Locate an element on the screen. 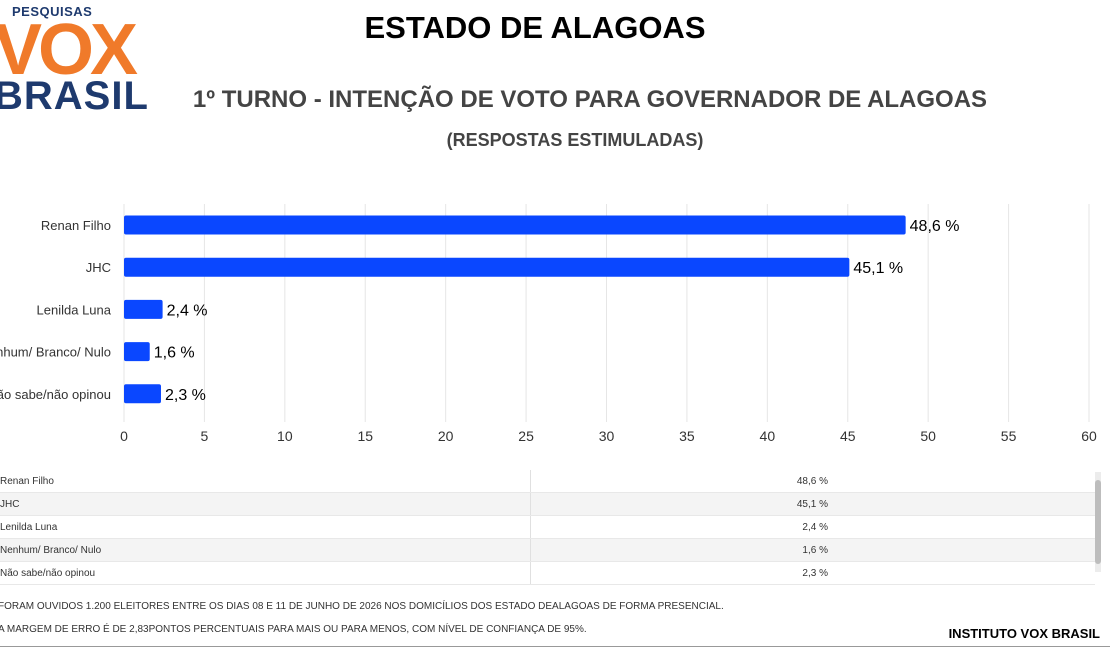 Image resolution: width=1110 pixels, height=650 pixels. category-label: JHC is located at coordinates (98, 267).